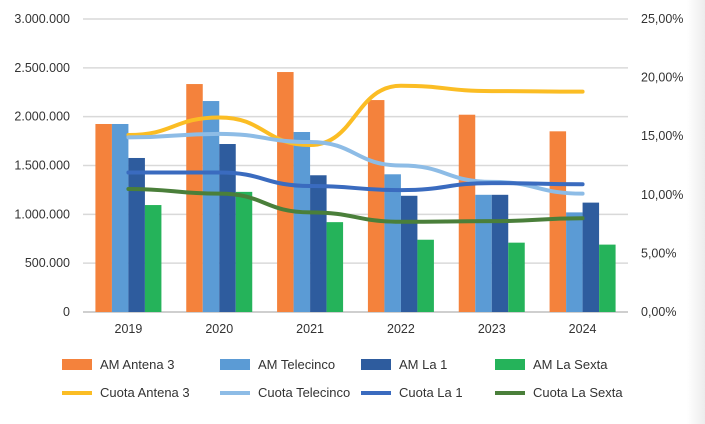 This screenshot has width=705, height=424. Describe the element at coordinates (42, 166) in the screenshot. I see `y-left-tick-label: 1.500.000` at that location.